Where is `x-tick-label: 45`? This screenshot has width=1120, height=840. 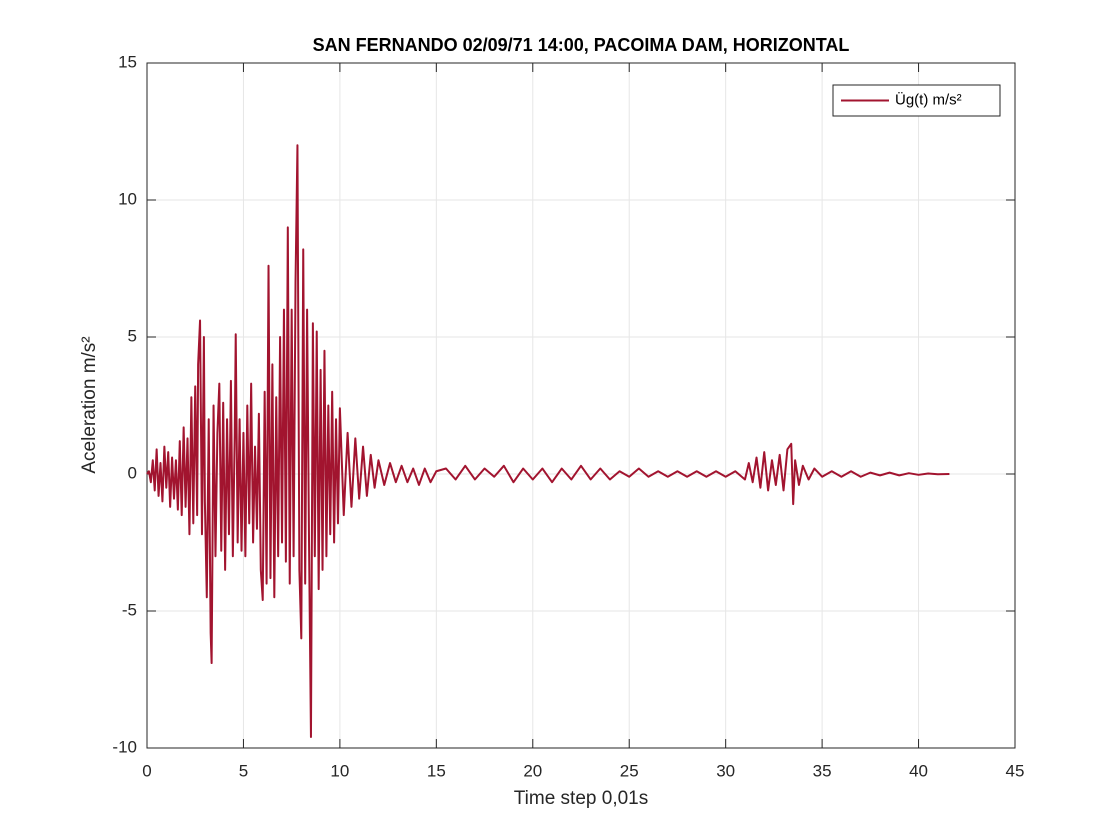
x-tick-label: 45 is located at coordinates (1015, 770).